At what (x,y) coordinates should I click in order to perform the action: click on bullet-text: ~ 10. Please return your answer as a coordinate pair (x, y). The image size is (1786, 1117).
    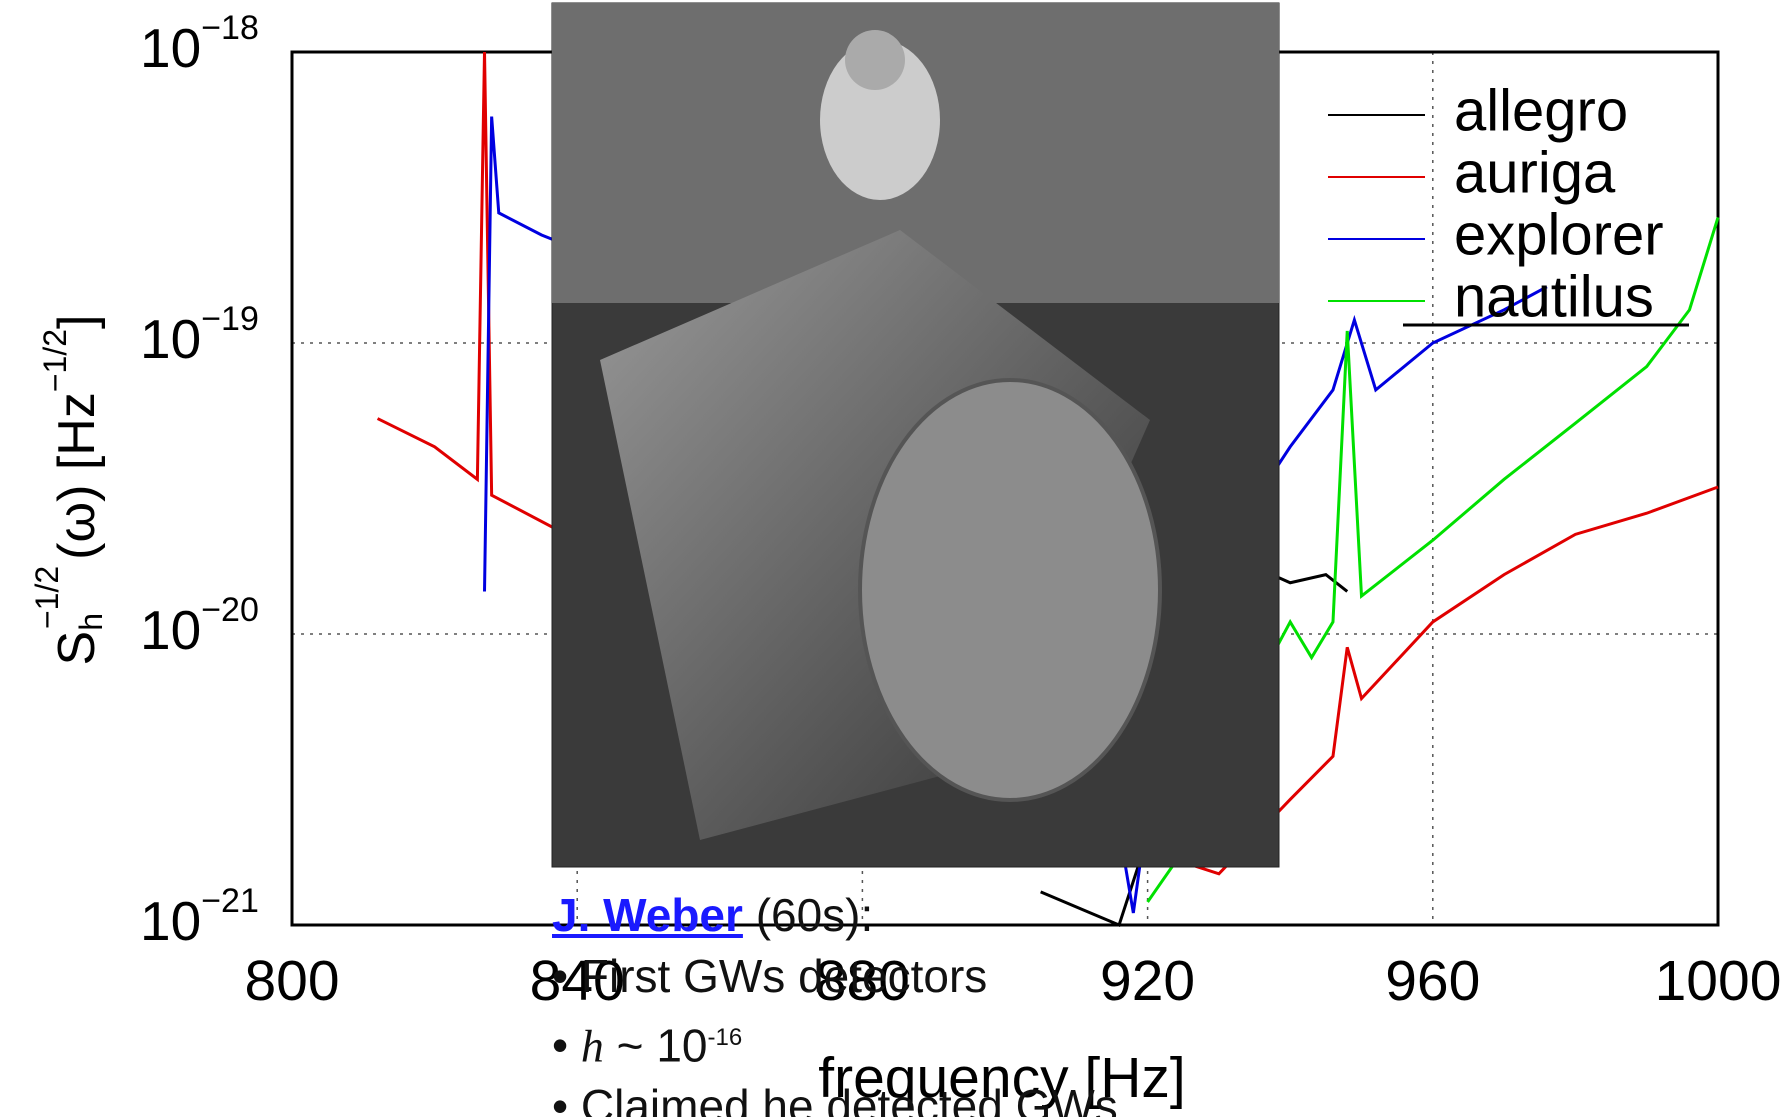
    Looking at the image, I should click on (662, 1045).